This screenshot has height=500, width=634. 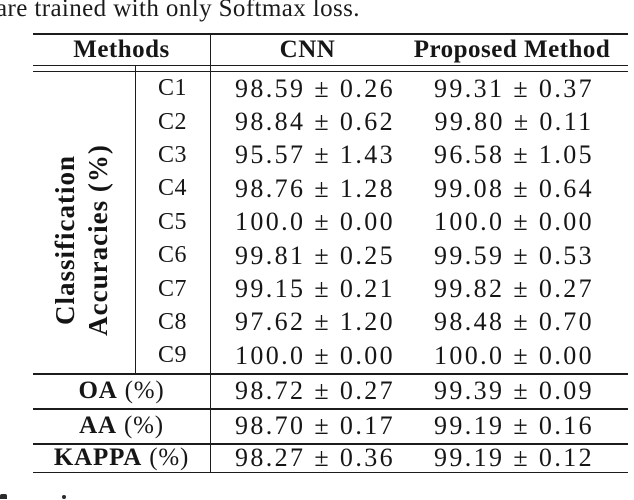 What do you see at coordinates (172, 288) in the screenshot?
I see `row-label: C7` at bounding box center [172, 288].